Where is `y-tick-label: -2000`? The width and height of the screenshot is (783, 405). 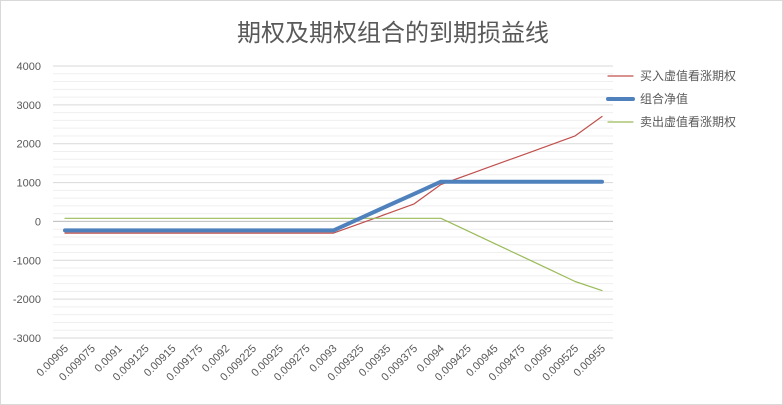
y-tick-label: -2000 is located at coordinates (27, 300).